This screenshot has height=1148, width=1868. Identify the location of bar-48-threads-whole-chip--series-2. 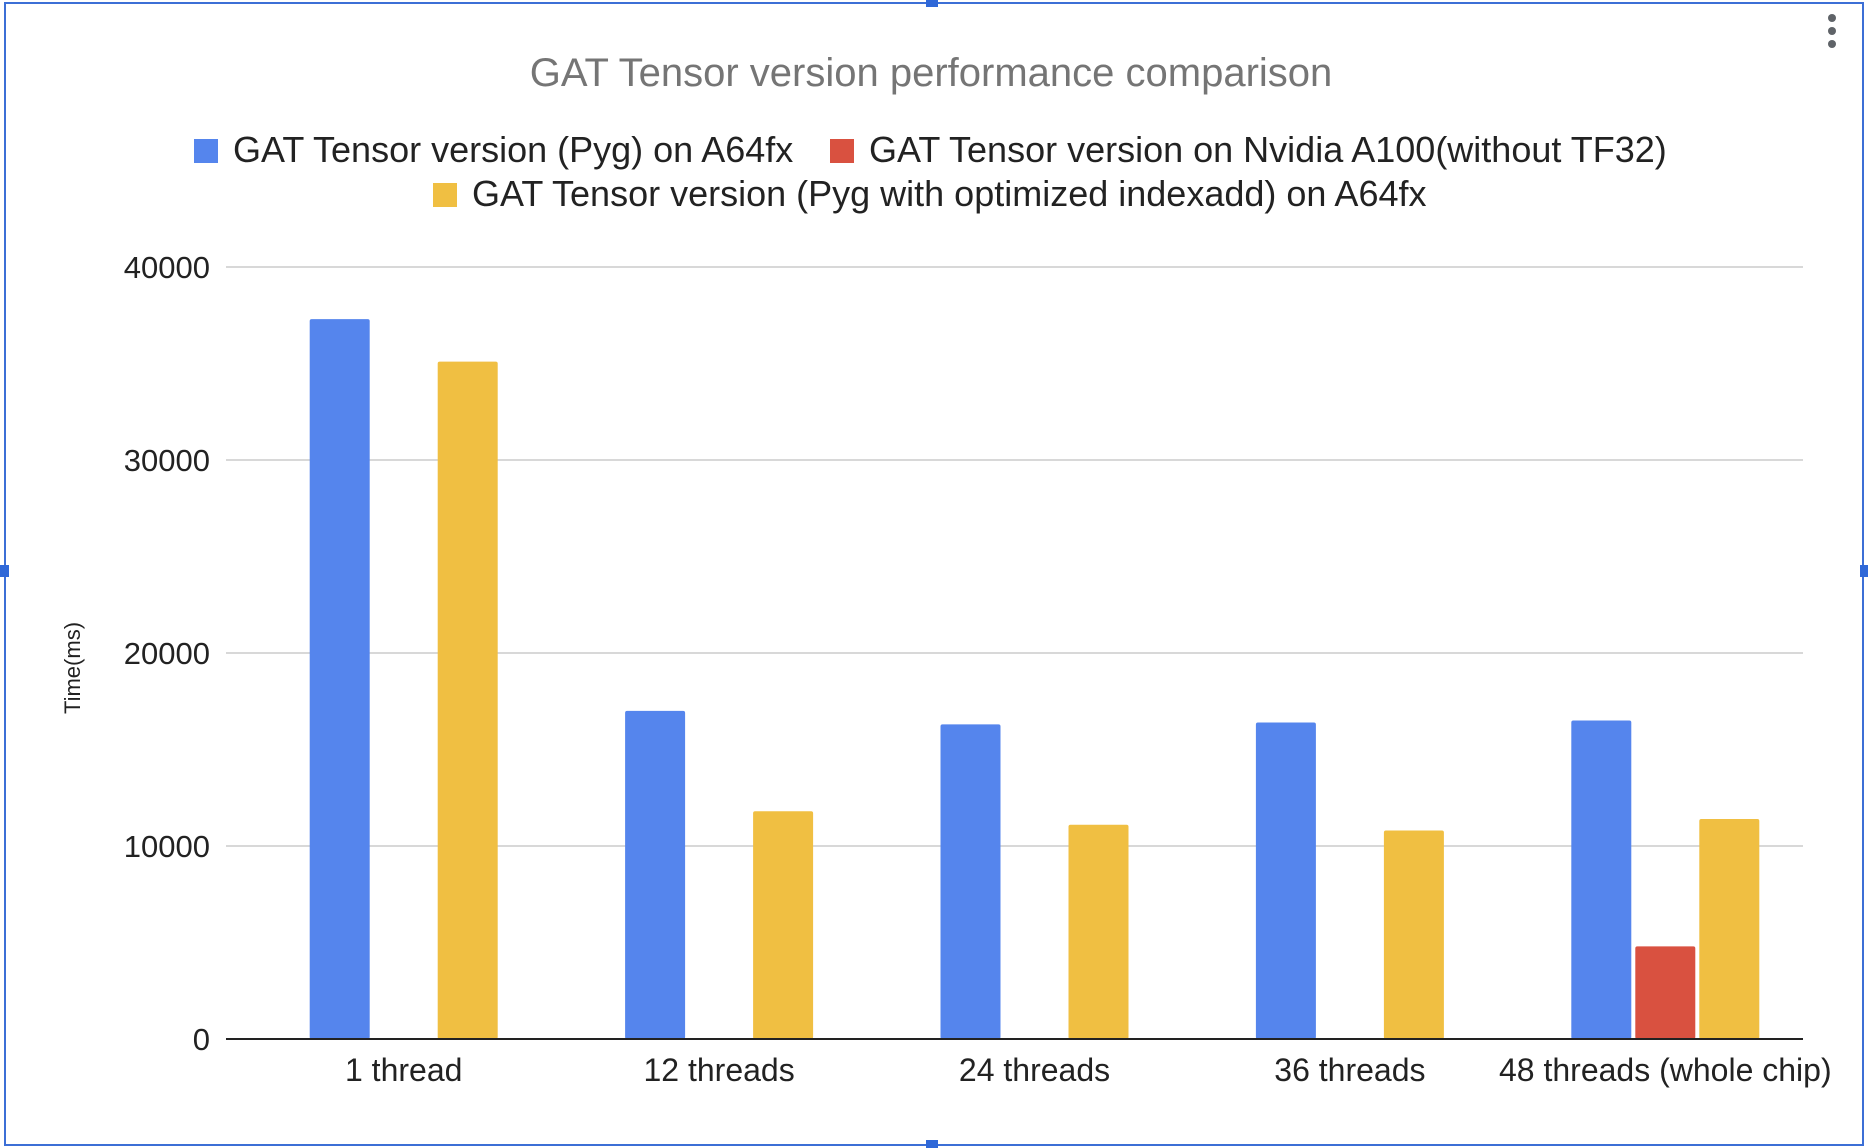
(1729, 928).